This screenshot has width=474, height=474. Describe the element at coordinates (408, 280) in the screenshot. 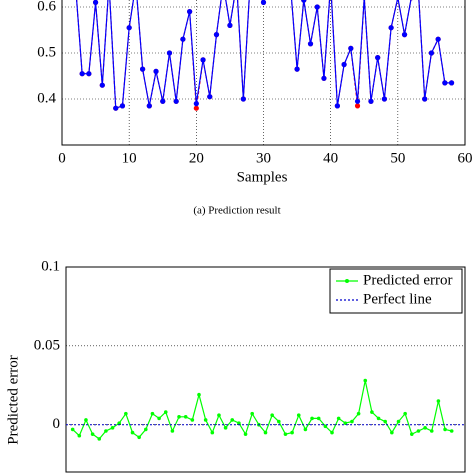

I see `legend-label: Predicted error` at that location.